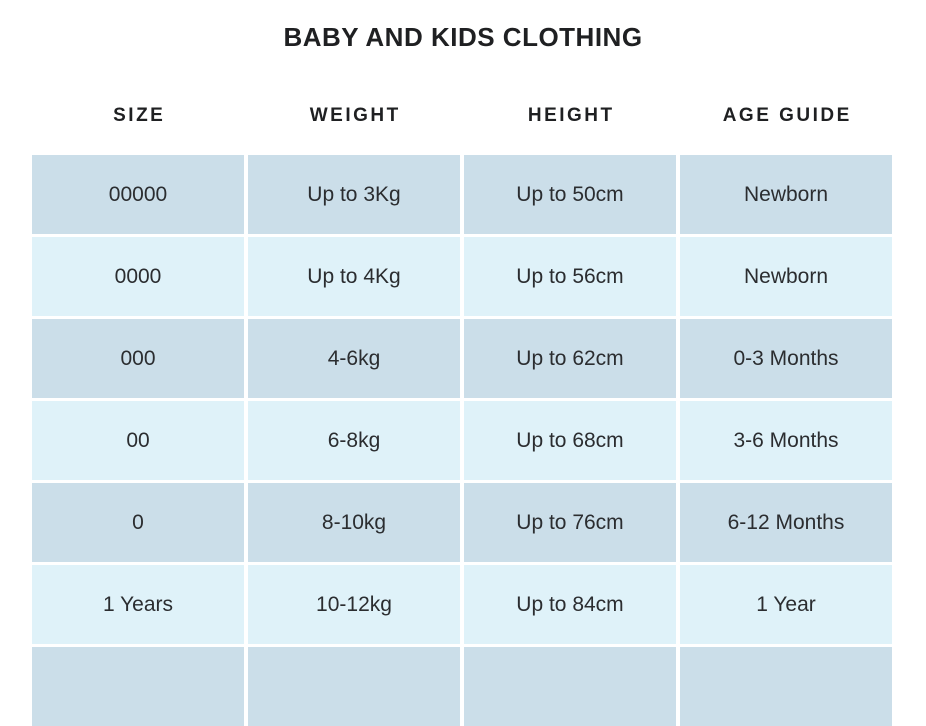 This screenshot has width=926, height=726. What do you see at coordinates (570, 440) in the screenshot?
I see `cell-height: Up to 68cm` at bounding box center [570, 440].